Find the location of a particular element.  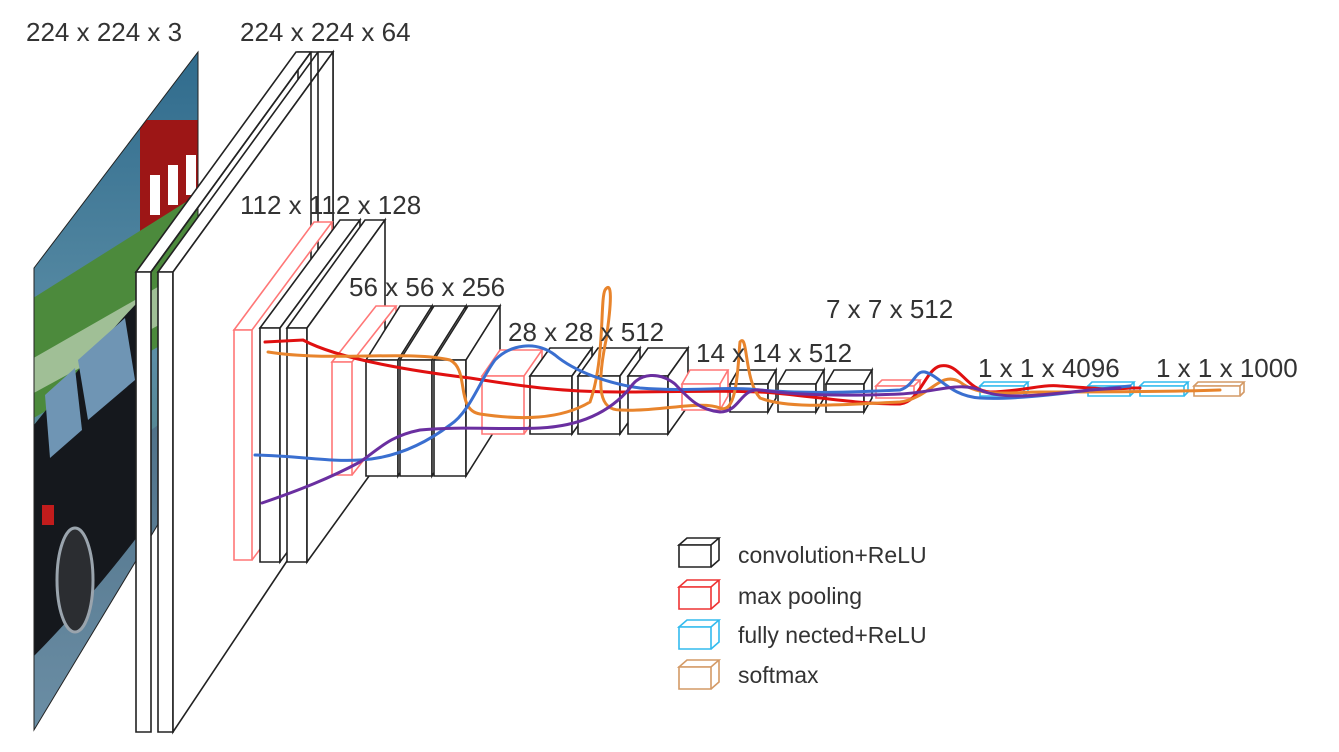

legend-swatch-conv is located at coordinates (699, 552).